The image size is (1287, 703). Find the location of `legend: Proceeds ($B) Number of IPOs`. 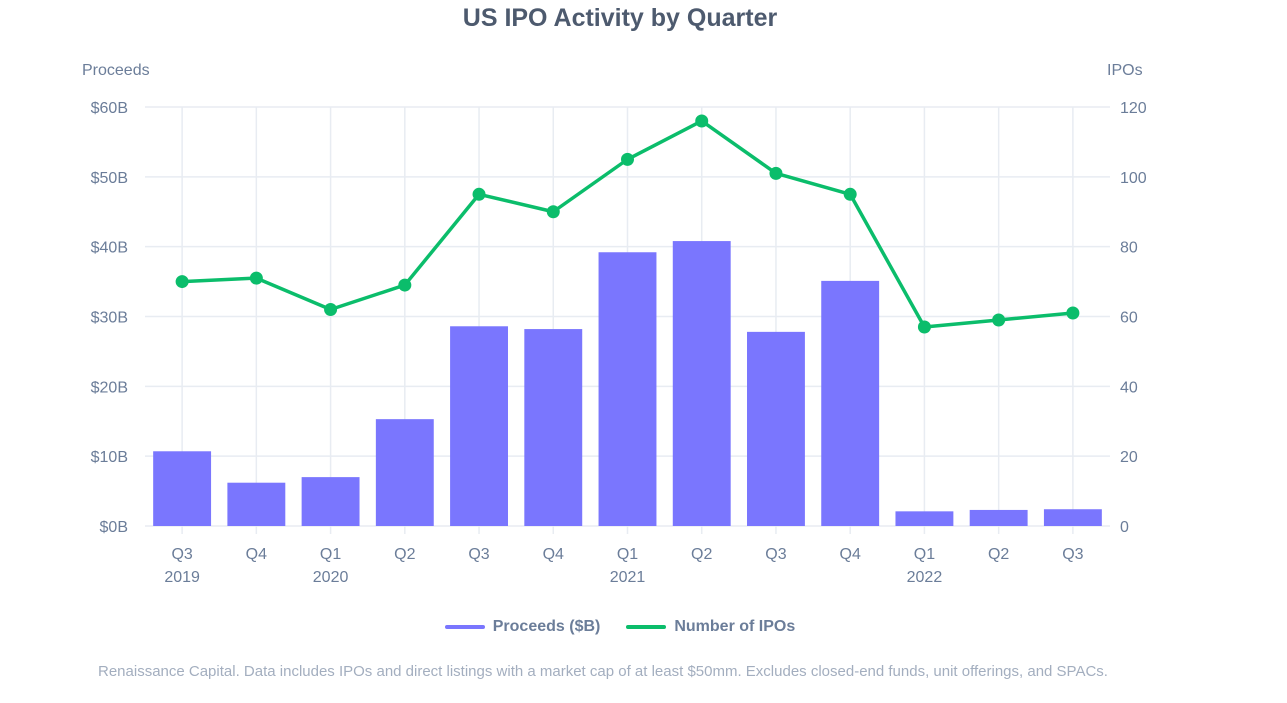

legend: Proceeds ($B) Number of IPOs is located at coordinates (620, 627).